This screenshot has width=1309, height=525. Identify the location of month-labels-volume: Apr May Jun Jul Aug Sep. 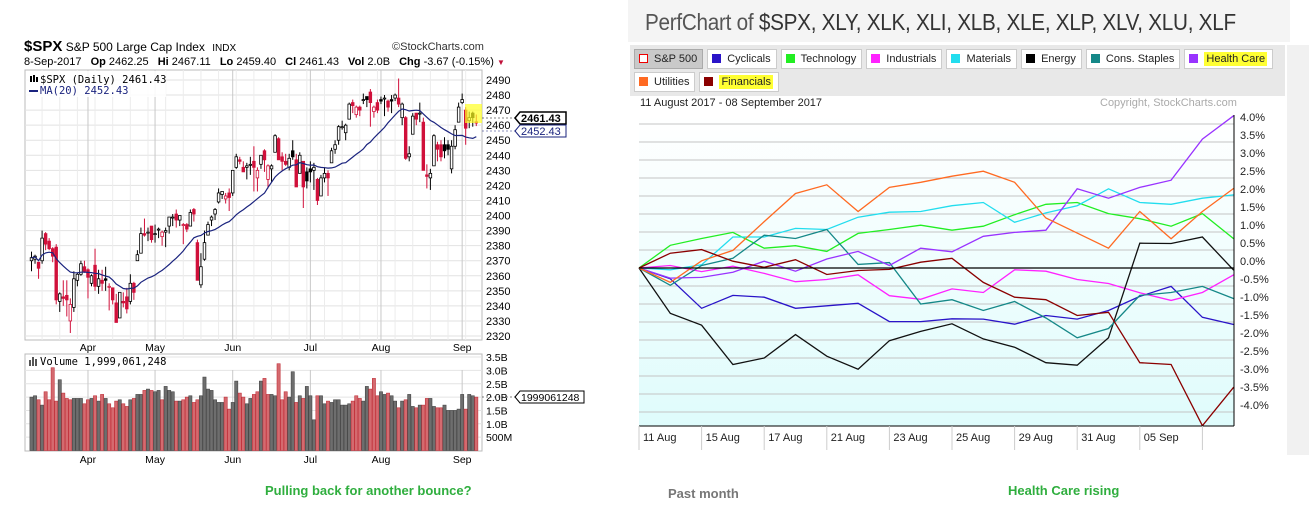
(276, 460).